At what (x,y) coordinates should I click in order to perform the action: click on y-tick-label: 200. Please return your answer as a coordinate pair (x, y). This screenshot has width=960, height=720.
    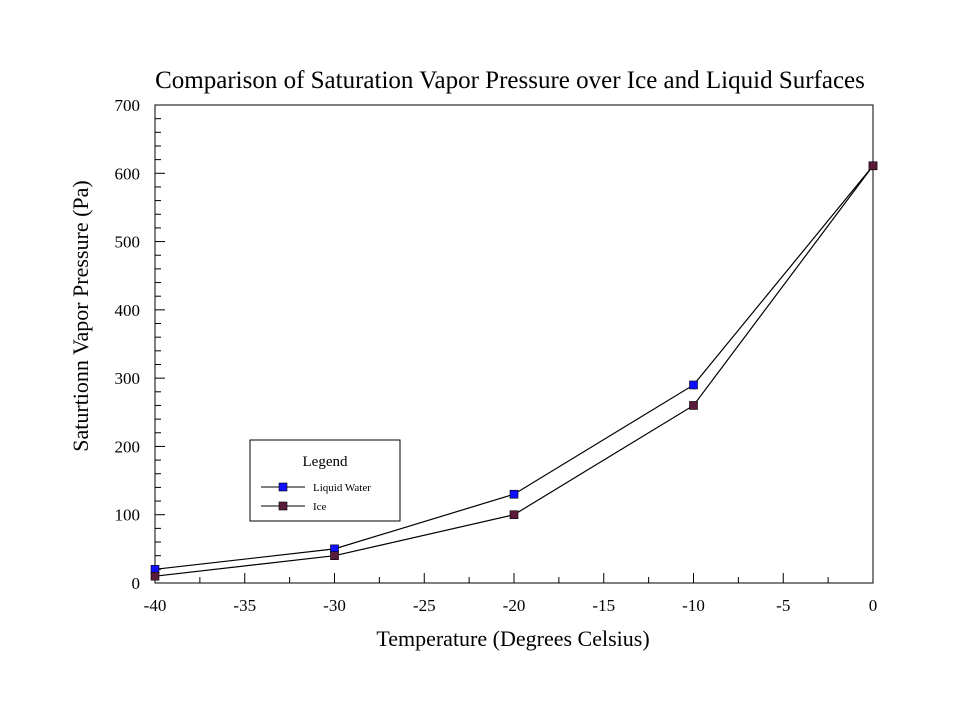
    Looking at the image, I should click on (128, 446).